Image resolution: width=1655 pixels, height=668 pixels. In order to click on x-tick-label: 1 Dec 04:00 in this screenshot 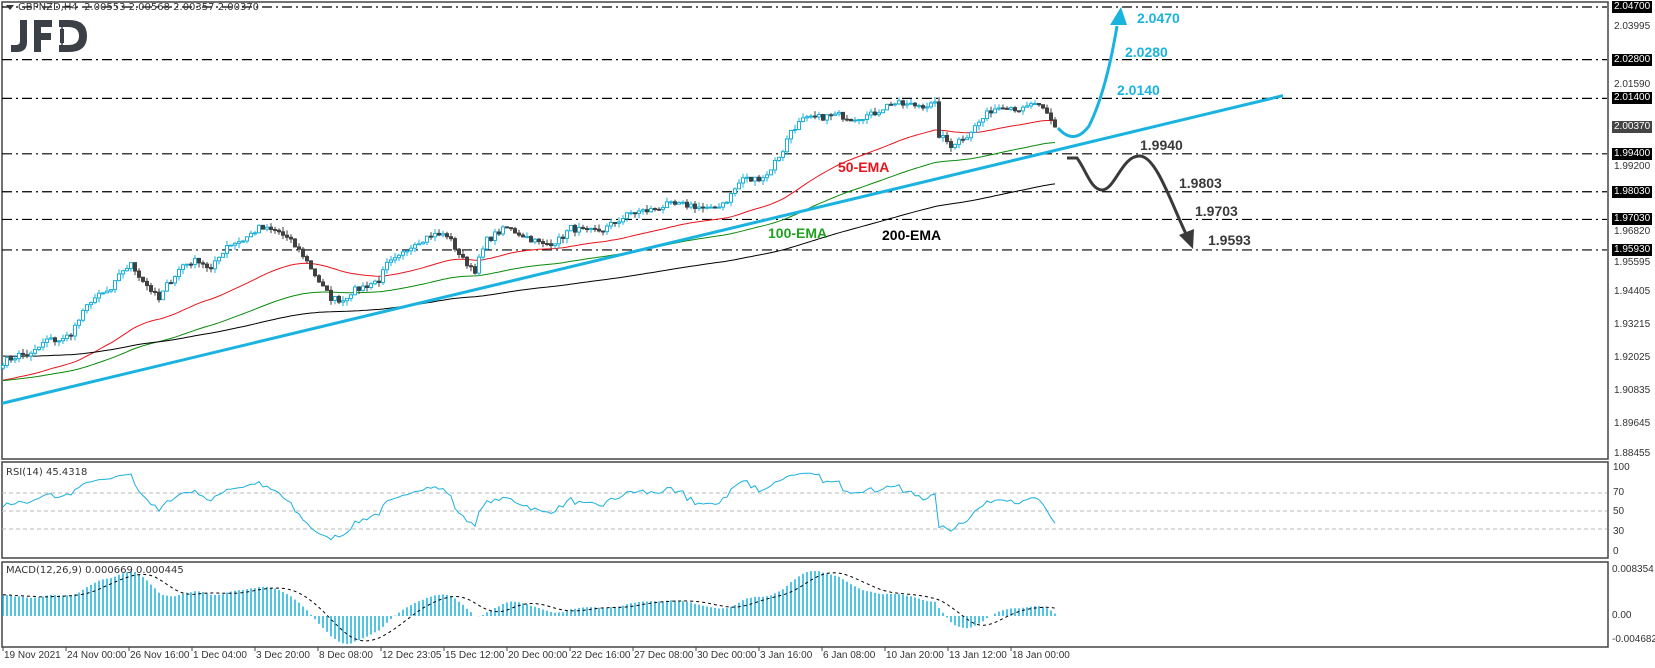, I will do `click(220, 655)`.